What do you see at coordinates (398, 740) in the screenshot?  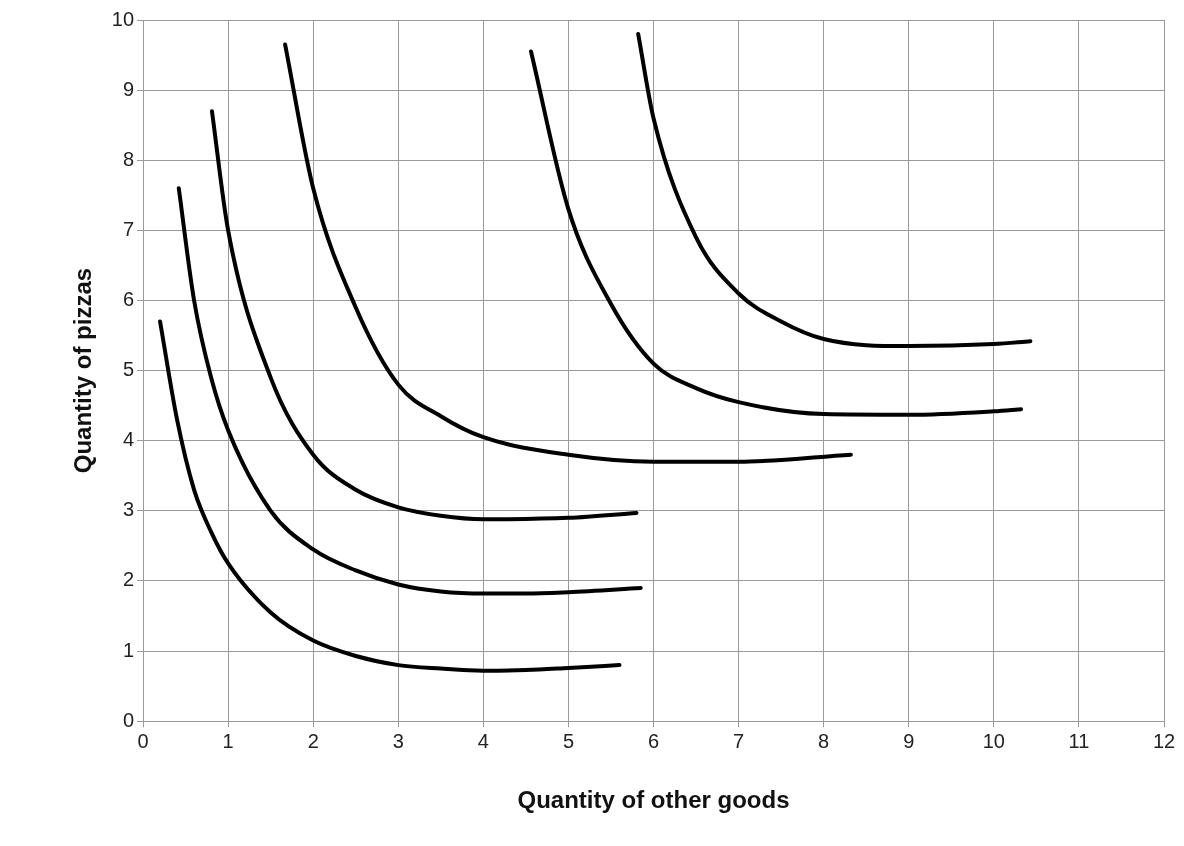 I see `x-tick-label: 3` at bounding box center [398, 740].